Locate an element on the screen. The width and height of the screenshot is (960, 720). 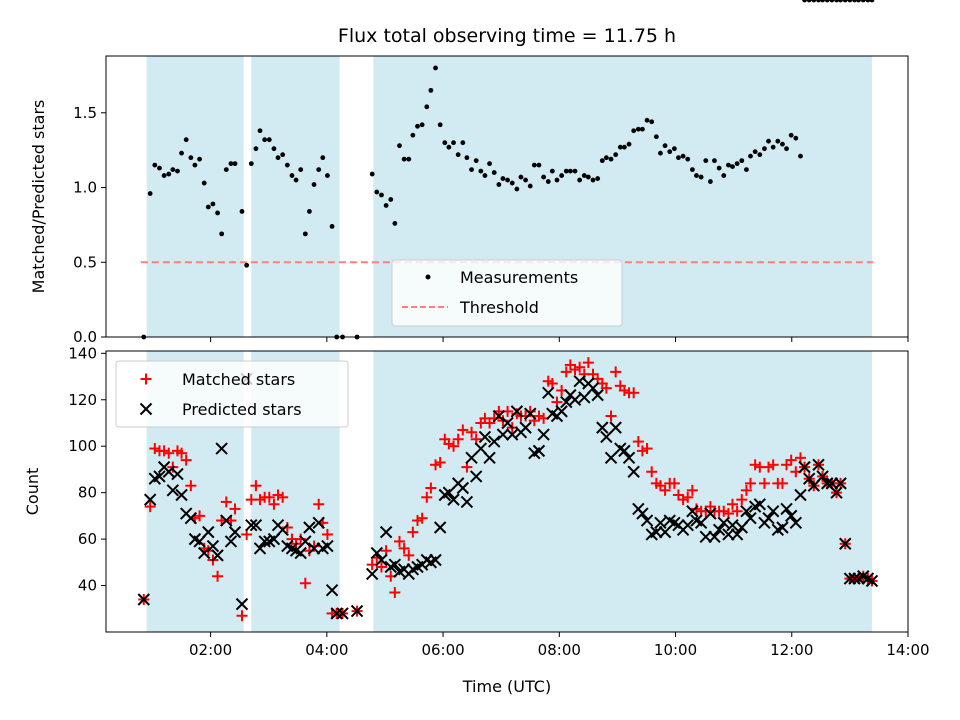
legend-measurements-label: Measurements is located at coordinates (519, 277).